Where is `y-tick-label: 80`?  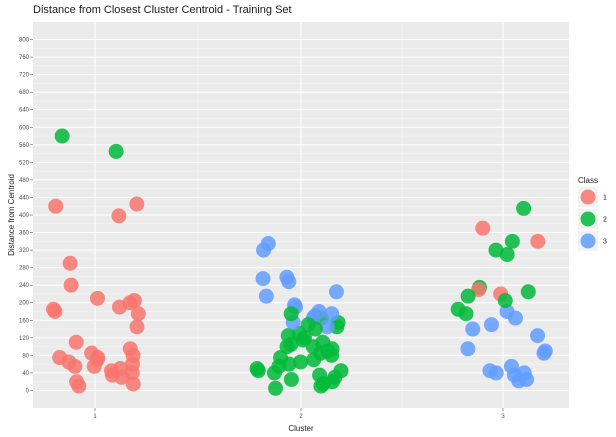 y-tick-label: 80 is located at coordinates (25, 356).